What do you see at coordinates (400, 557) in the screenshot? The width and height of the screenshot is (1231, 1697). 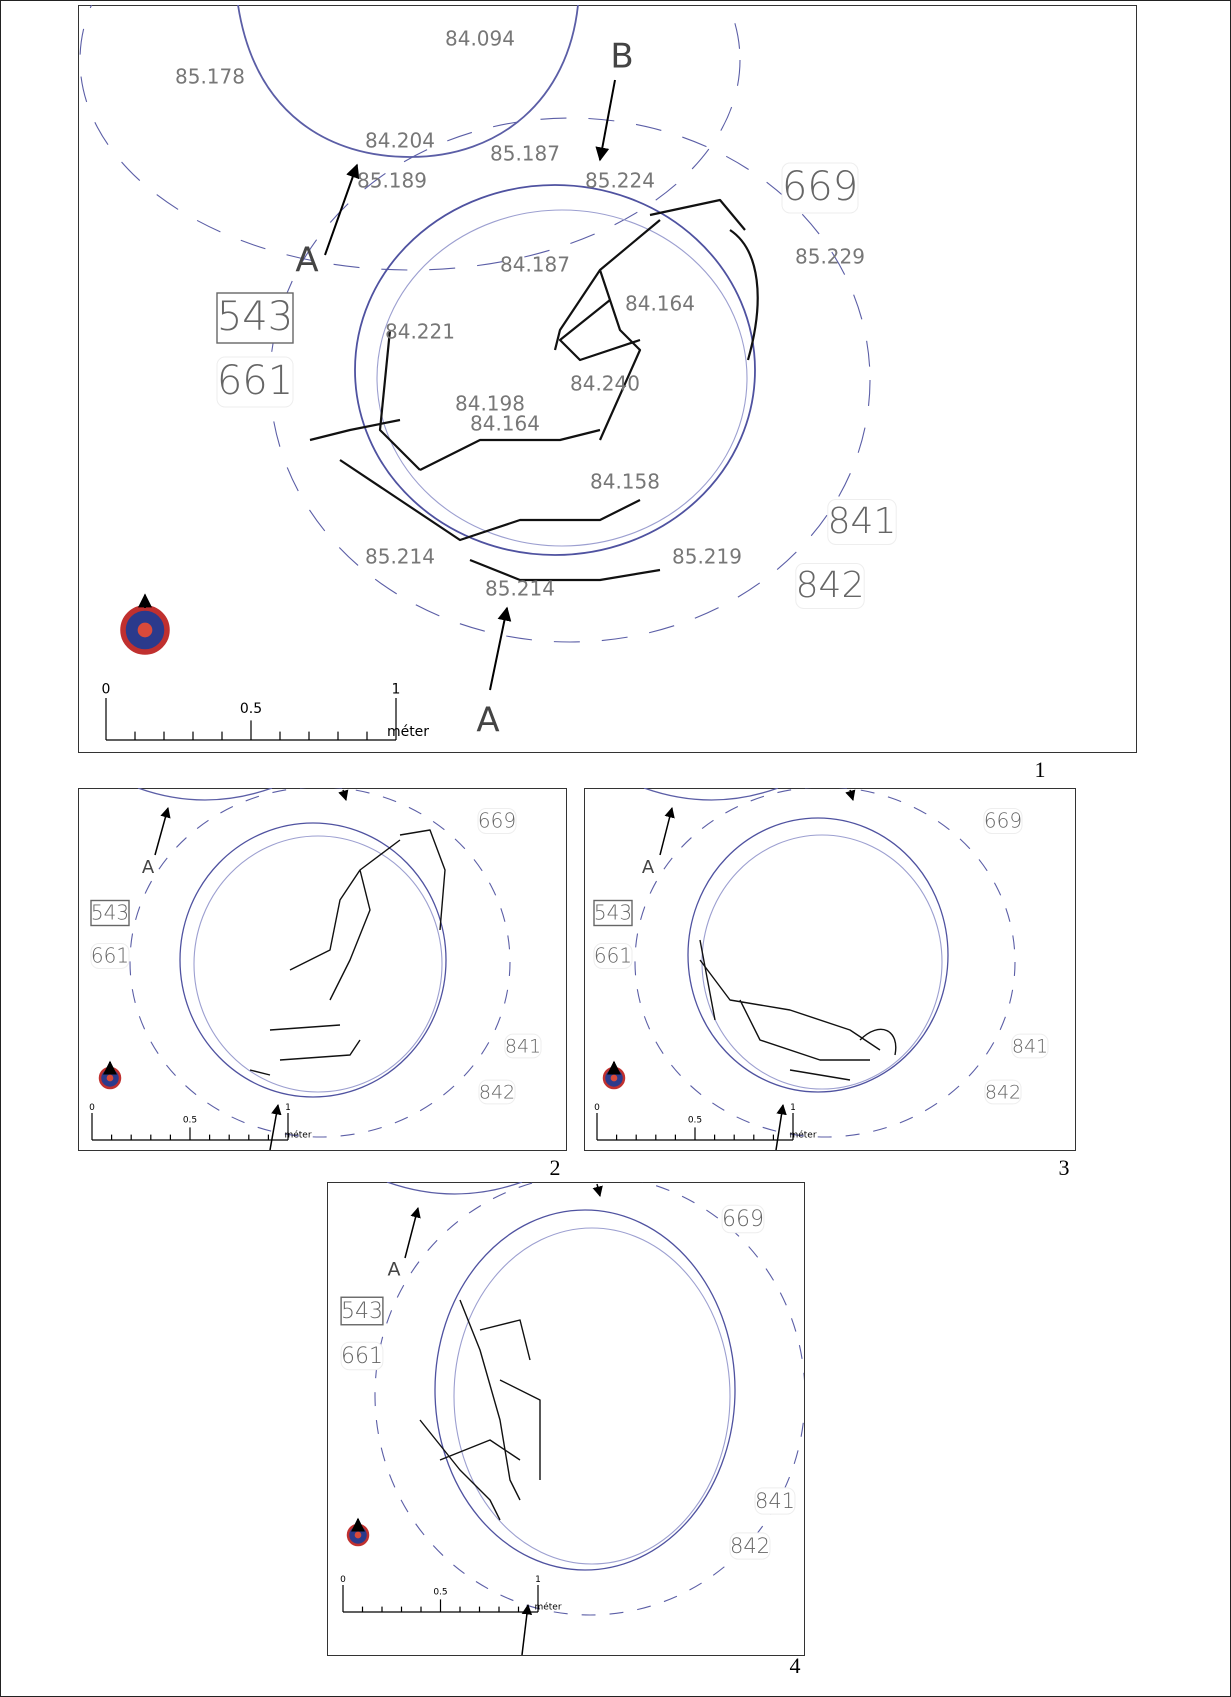 I see `elevation-label: 85.214` at bounding box center [400, 557].